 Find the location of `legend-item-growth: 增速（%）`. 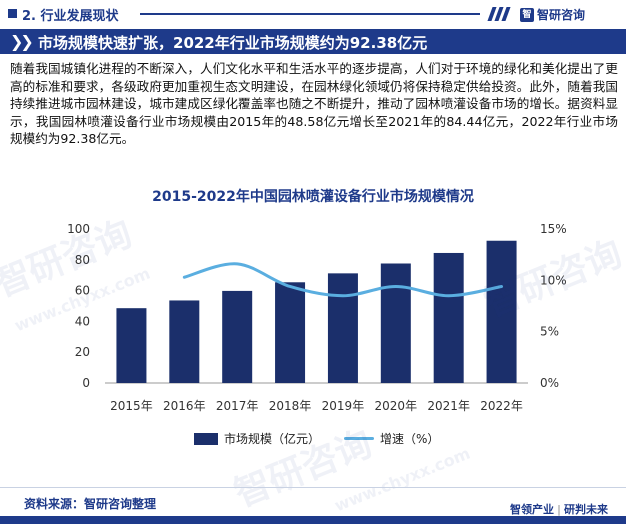

legend-item-growth: 增速（%） is located at coordinates (391, 438).